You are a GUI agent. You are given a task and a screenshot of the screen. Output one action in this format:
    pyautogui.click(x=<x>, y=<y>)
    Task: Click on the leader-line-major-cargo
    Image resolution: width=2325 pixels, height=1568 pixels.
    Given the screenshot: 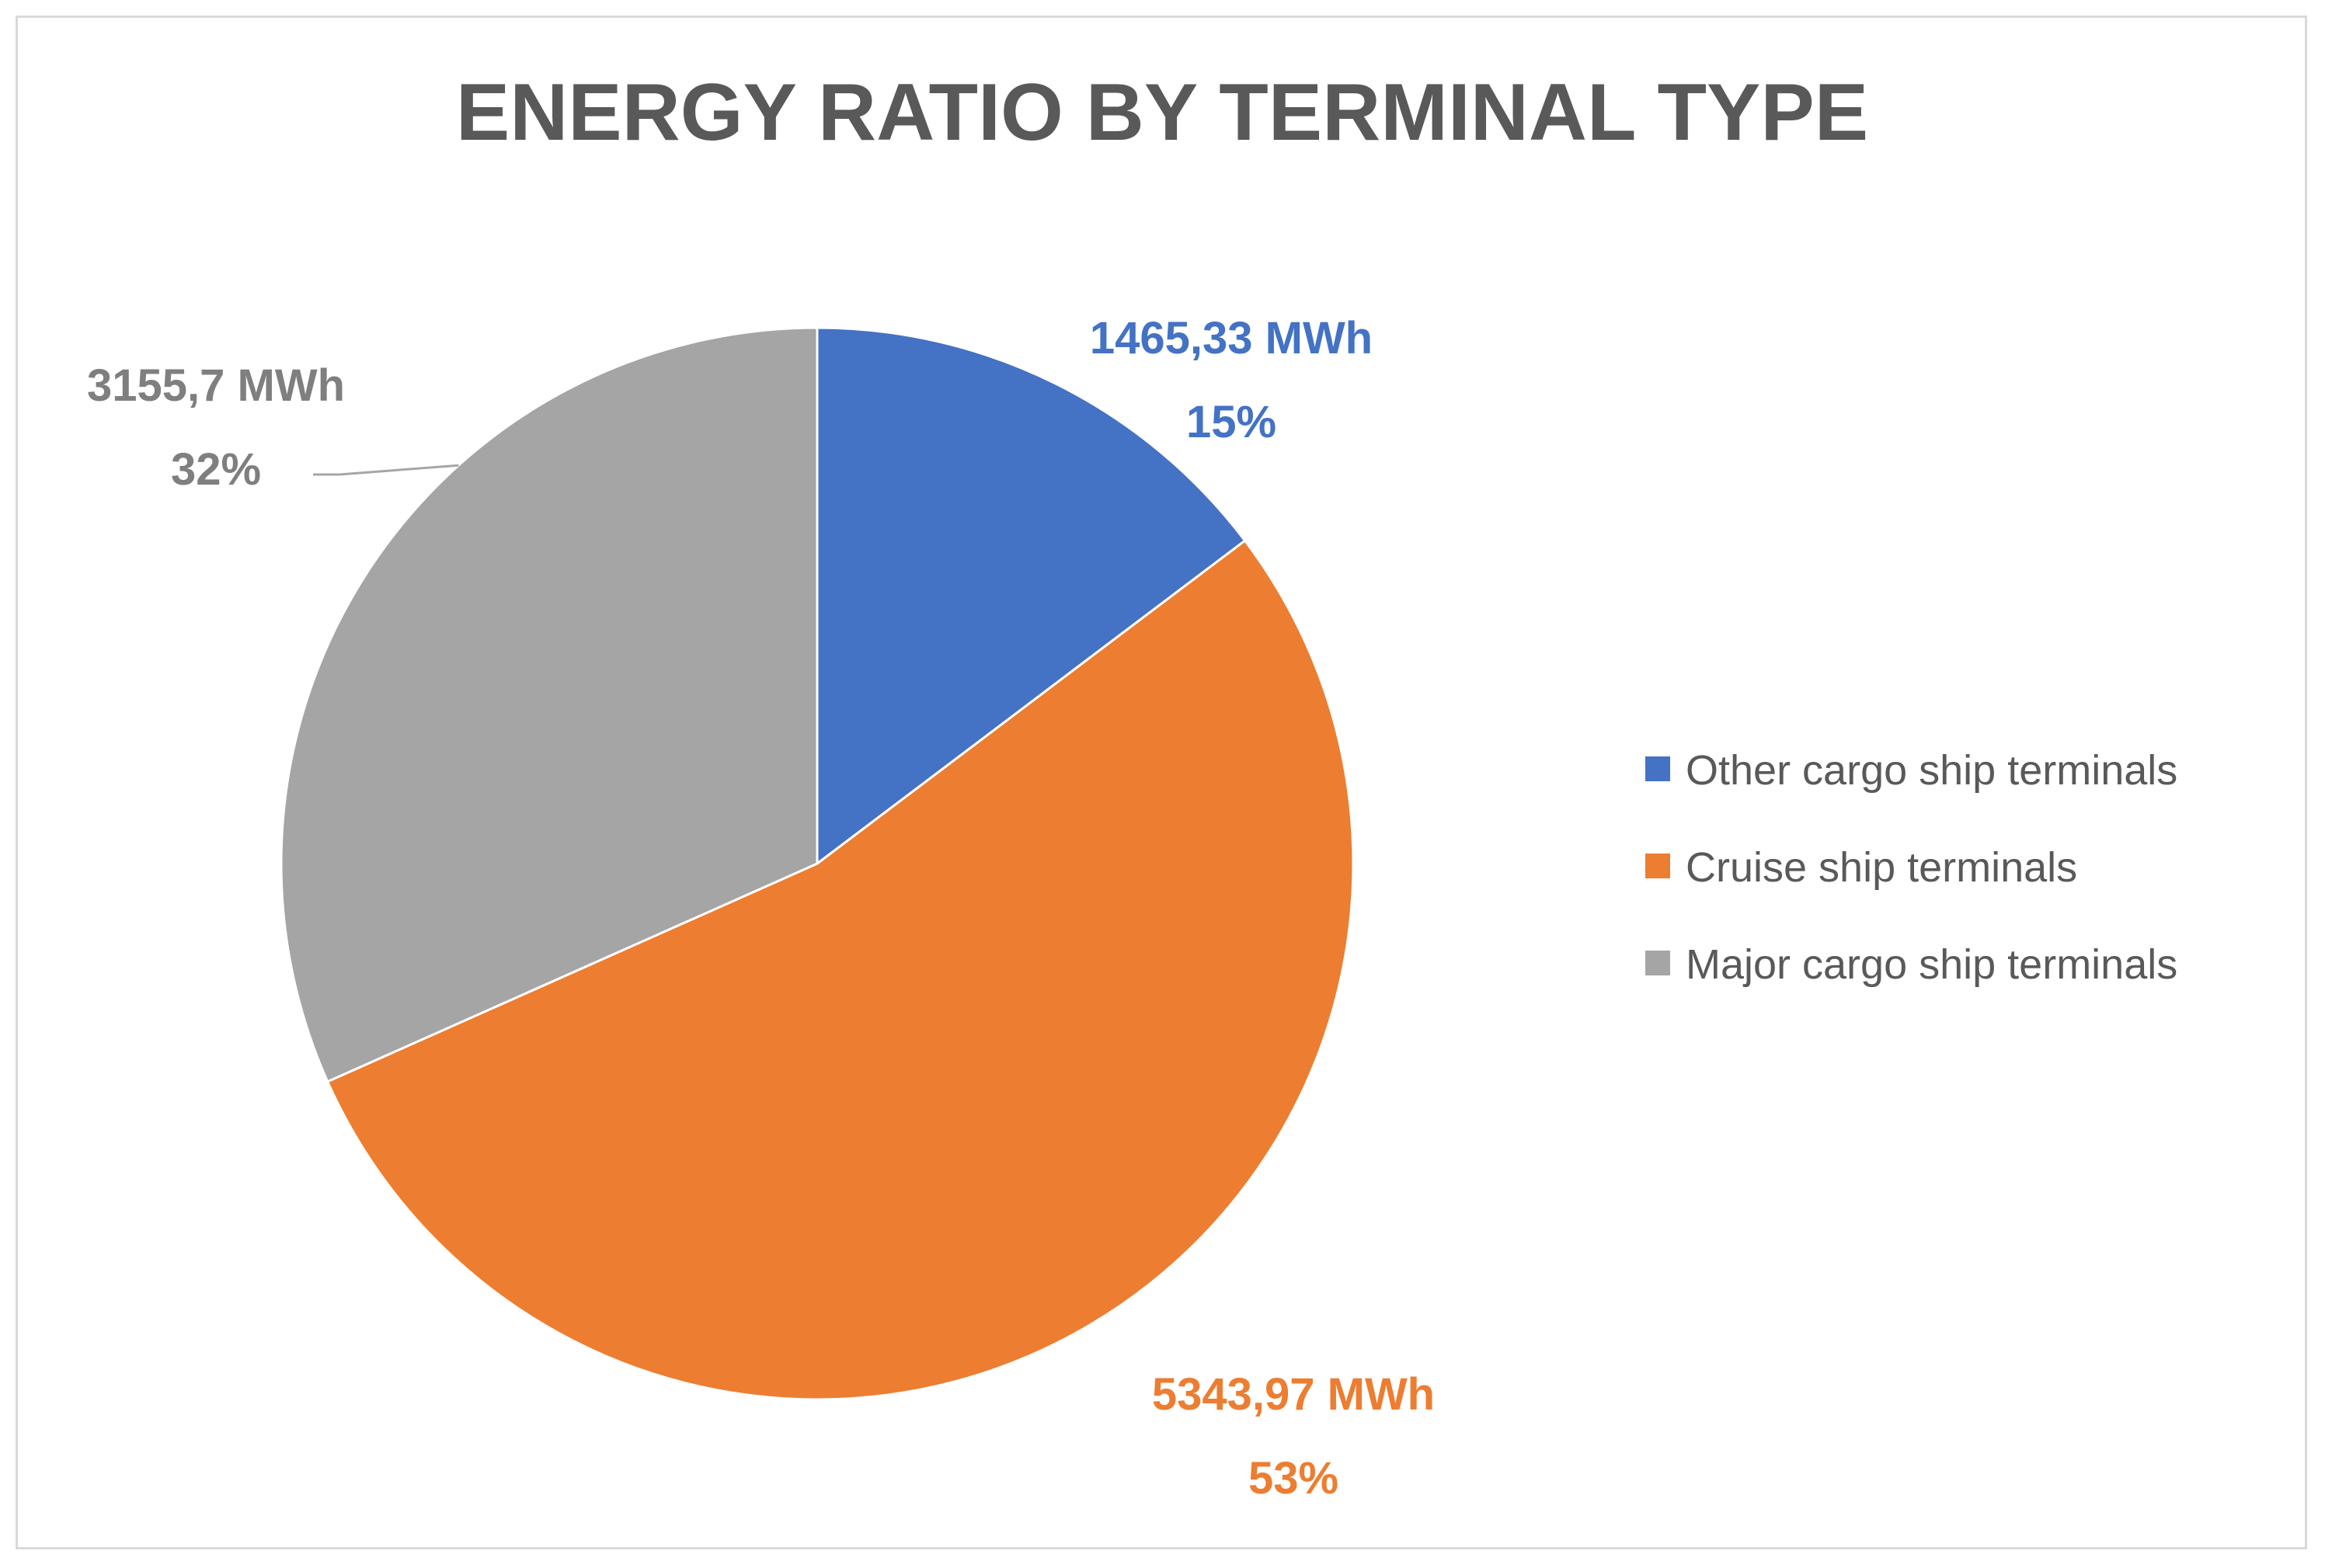 What is the action you would take?
    pyautogui.click(x=386, y=470)
    